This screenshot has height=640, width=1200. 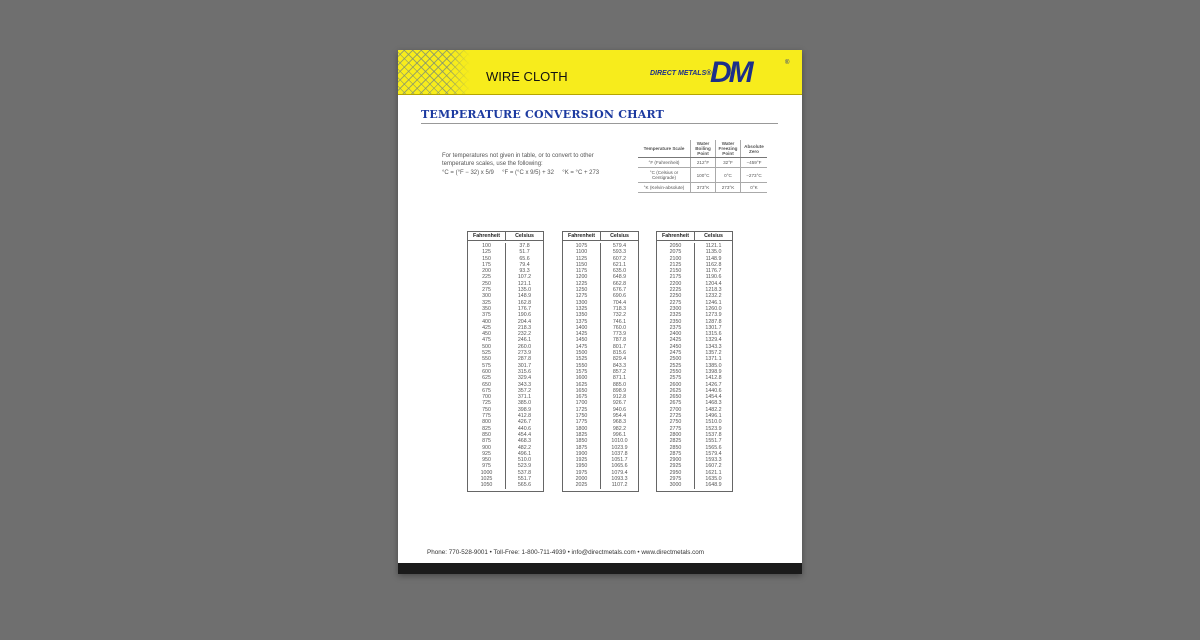 I want to click on fahrenheit-cell: 1900, so click(x=582, y=454).